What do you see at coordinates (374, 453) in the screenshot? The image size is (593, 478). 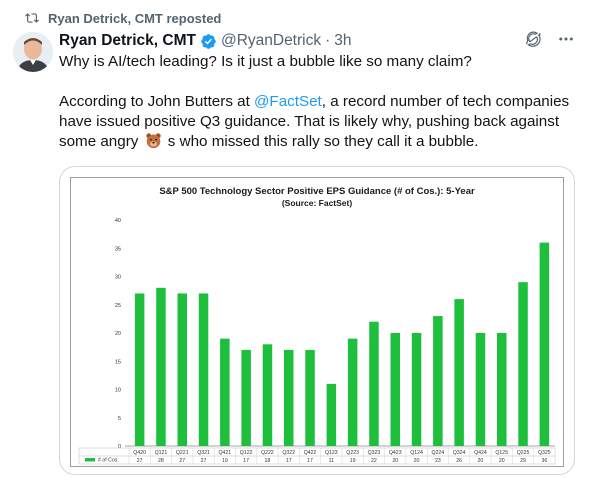 I see `x-tick-label: Q323` at bounding box center [374, 453].